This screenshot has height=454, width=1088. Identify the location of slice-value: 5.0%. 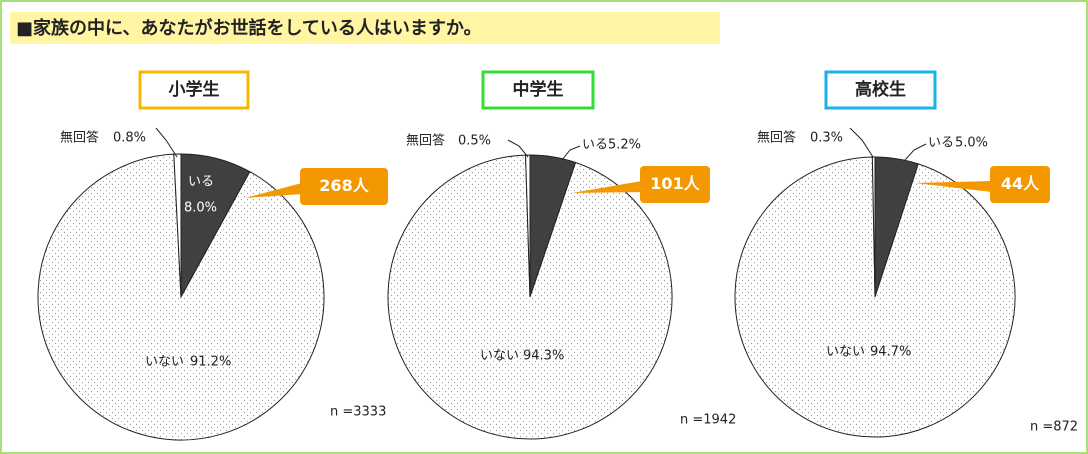
(971, 143).